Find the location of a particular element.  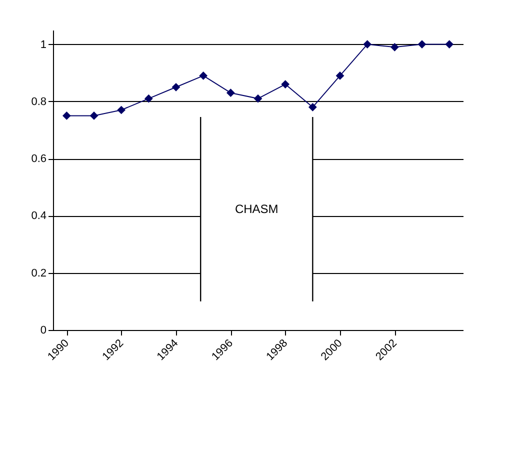

y-tick-label: 0.6 is located at coordinates (38, 159).